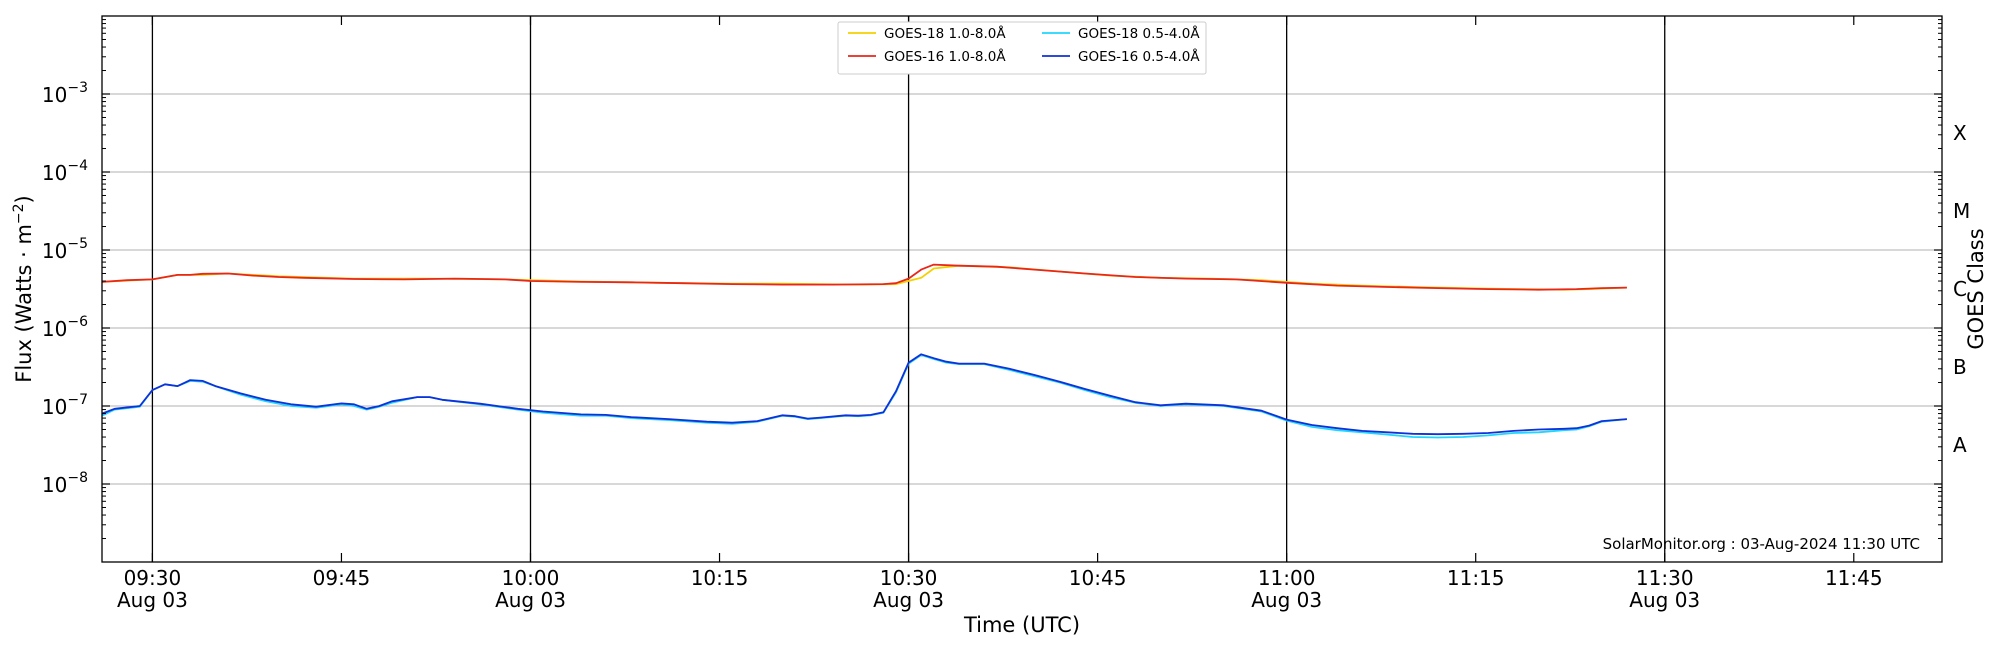  I want to click on y-tick-label: 10⁻³, so click(65, 93).